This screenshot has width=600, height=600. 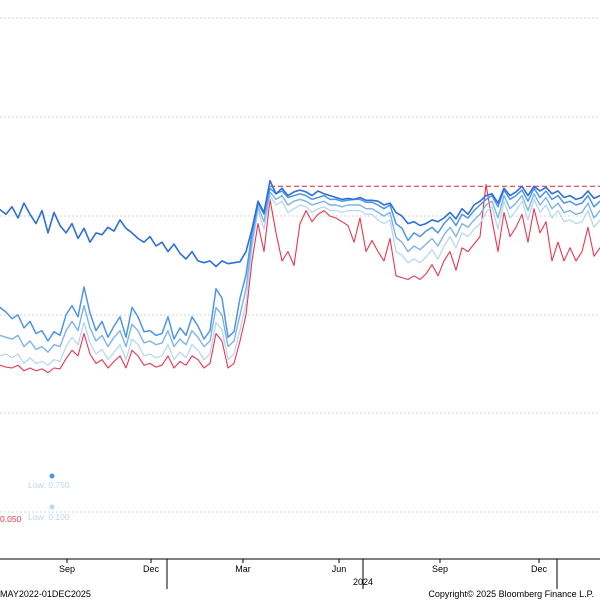 What do you see at coordinates (363, 582) in the screenshot?
I see `year-label: 2024` at bounding box center [363, 582].